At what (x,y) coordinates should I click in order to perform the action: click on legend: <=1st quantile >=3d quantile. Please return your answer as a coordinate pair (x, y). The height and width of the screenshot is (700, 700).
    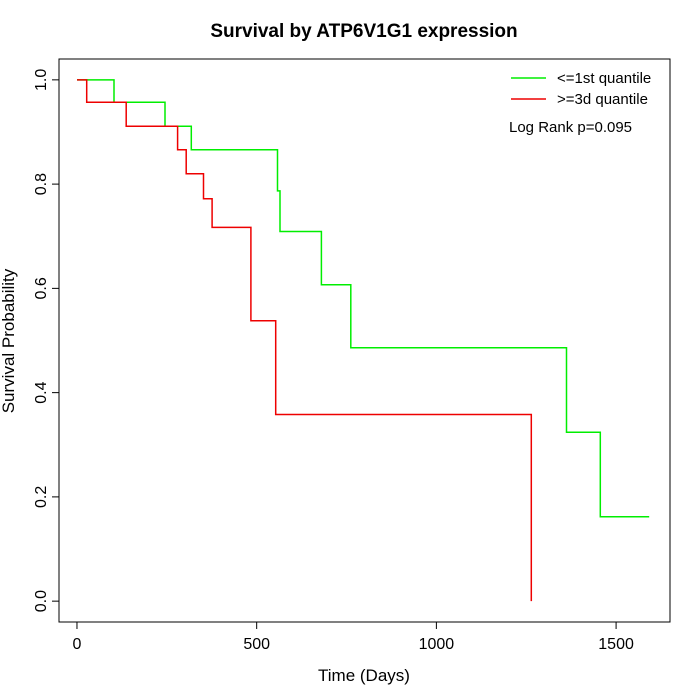
    Looking at the image, I should click on (581, 89).